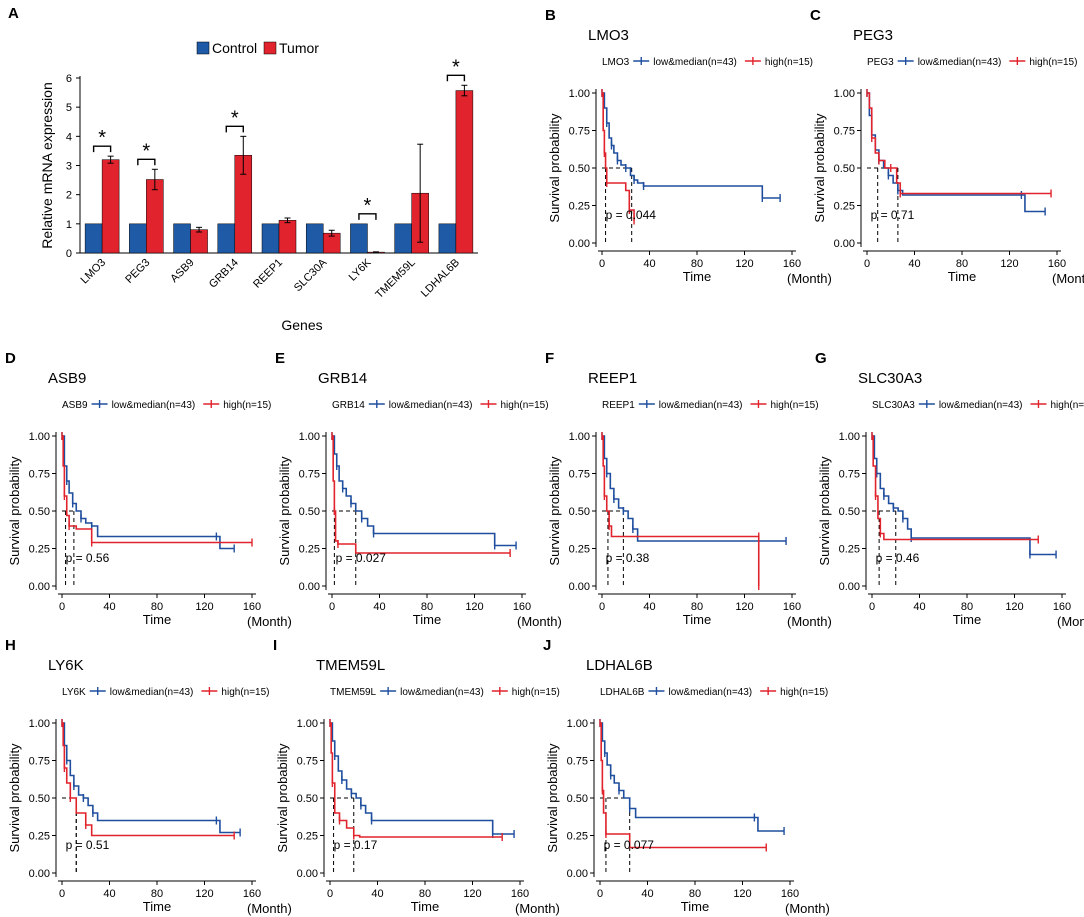  What do you see at coordinates (10, 358) in the screenshot?
I see `panel-label: D` at bounding box center [10, 358].